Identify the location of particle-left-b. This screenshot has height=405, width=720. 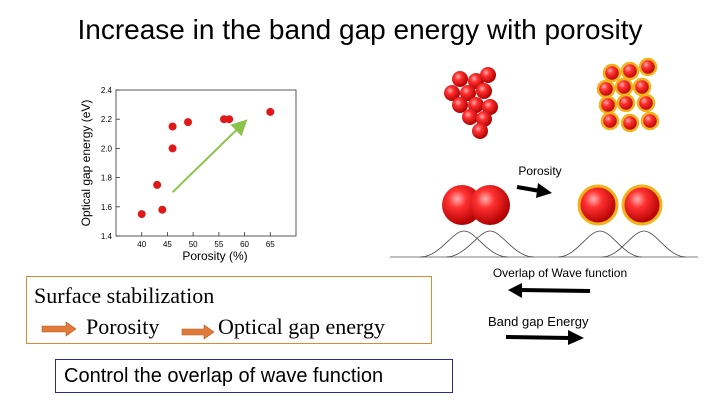
(490, 205).